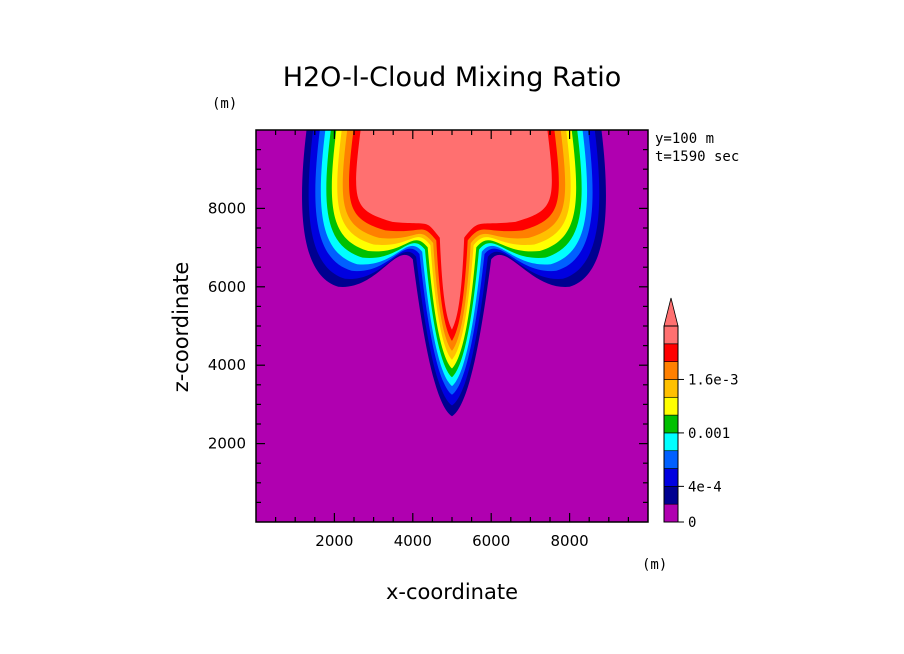 The image size is (904, 654). Describe the element at coordinates (227, 365) in the screenshot. I see `y-tick-label: 4000` at that location.